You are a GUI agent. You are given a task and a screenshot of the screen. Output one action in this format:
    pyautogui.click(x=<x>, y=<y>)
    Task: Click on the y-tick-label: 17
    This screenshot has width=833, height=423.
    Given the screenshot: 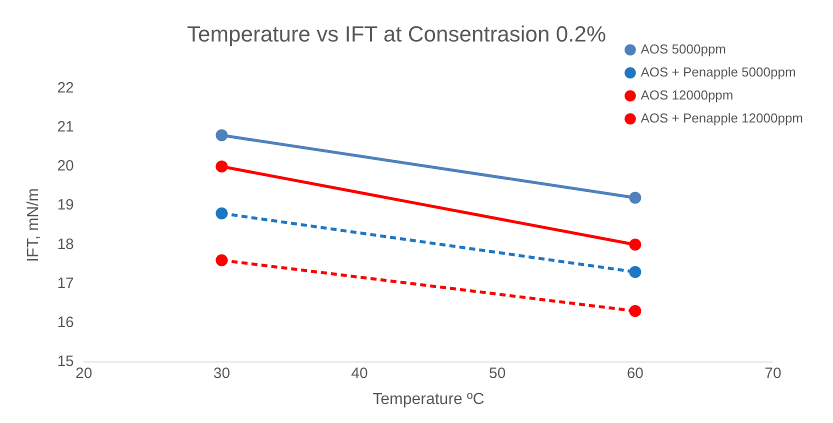 What is the action you would take?
    pyautogui.click(x=65, y=283)
    